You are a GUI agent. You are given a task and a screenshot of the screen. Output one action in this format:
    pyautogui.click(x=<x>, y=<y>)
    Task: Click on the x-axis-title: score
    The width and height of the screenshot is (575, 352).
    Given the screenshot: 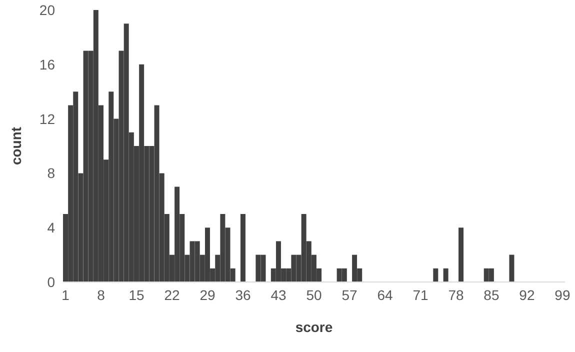 What is the action you would take?
    pyautogui.click(x=314, y=327)
    